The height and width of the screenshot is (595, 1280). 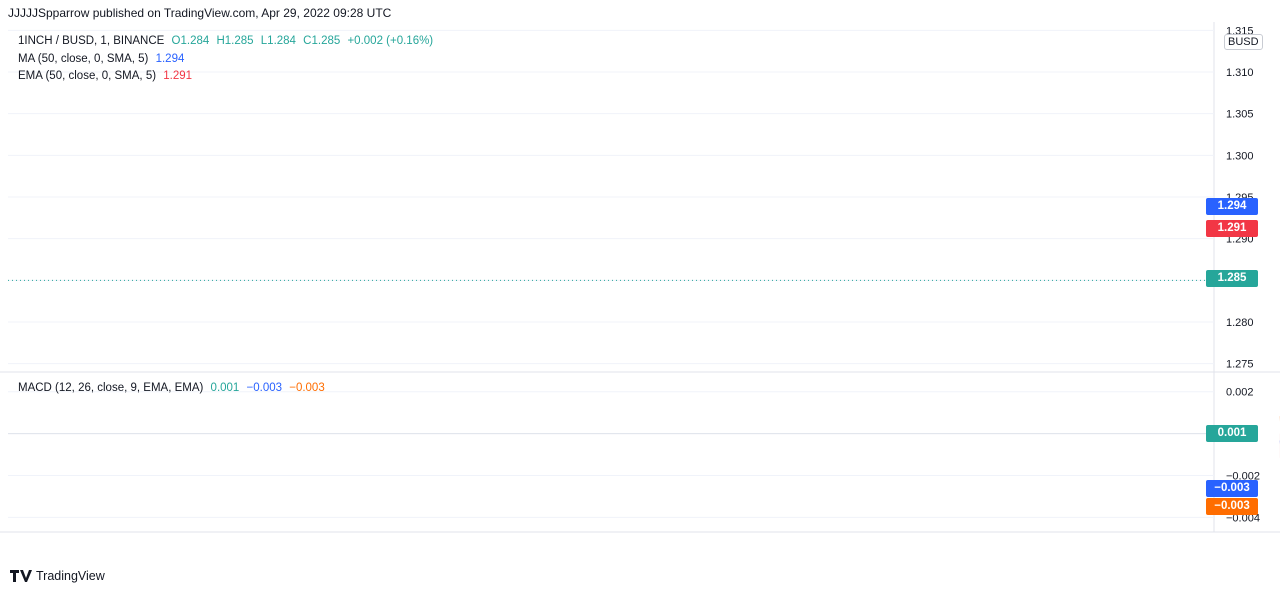 I want to click on tradingview-footer: TradingView, so click(x=57, y=576).